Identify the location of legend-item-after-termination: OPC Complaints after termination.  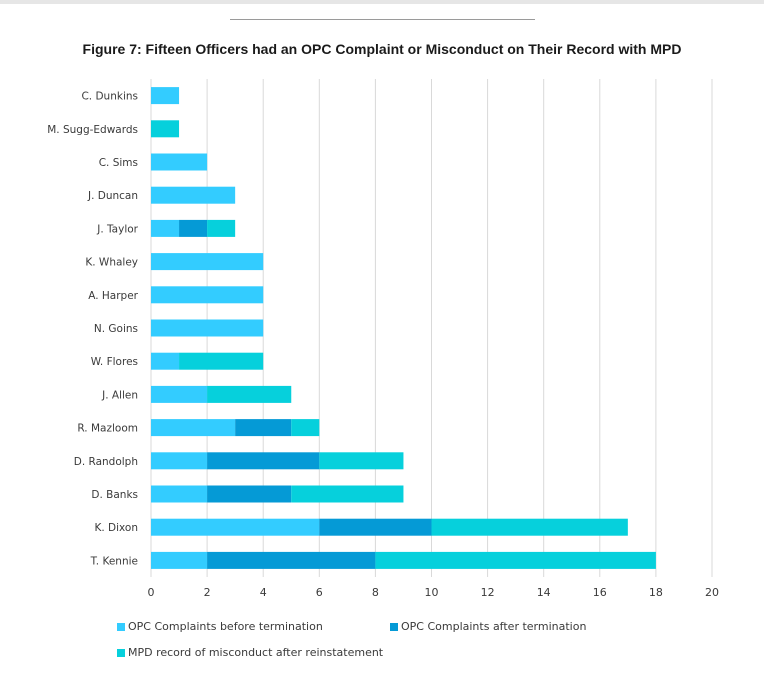
(488, 626).